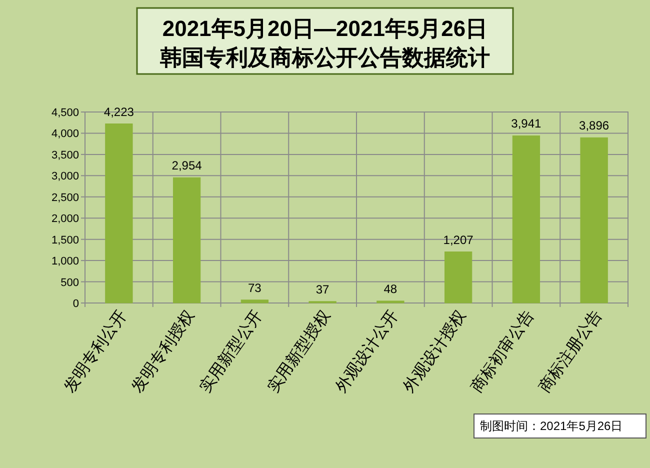  I want to click on chart-title: 2021年5月20日—2021年5月26日, so click(325, 28).